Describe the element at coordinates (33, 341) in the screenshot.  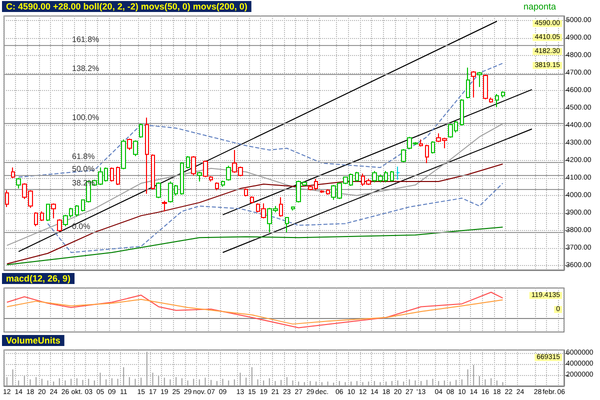
I see `chart-title: VolumeUnits` at that location.